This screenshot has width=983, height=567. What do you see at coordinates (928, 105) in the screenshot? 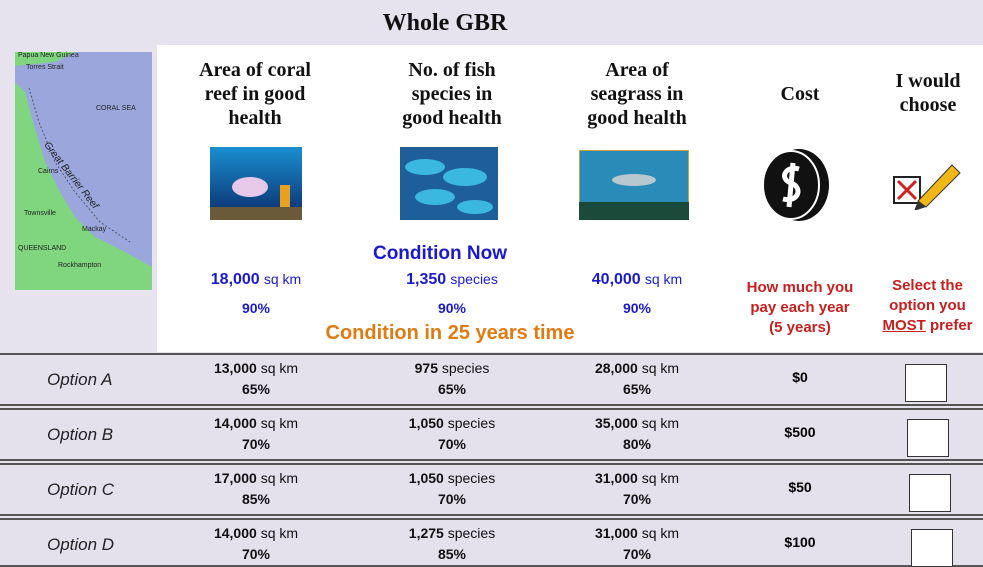
I see `header-line: choose` at bounding box center [928, 105].